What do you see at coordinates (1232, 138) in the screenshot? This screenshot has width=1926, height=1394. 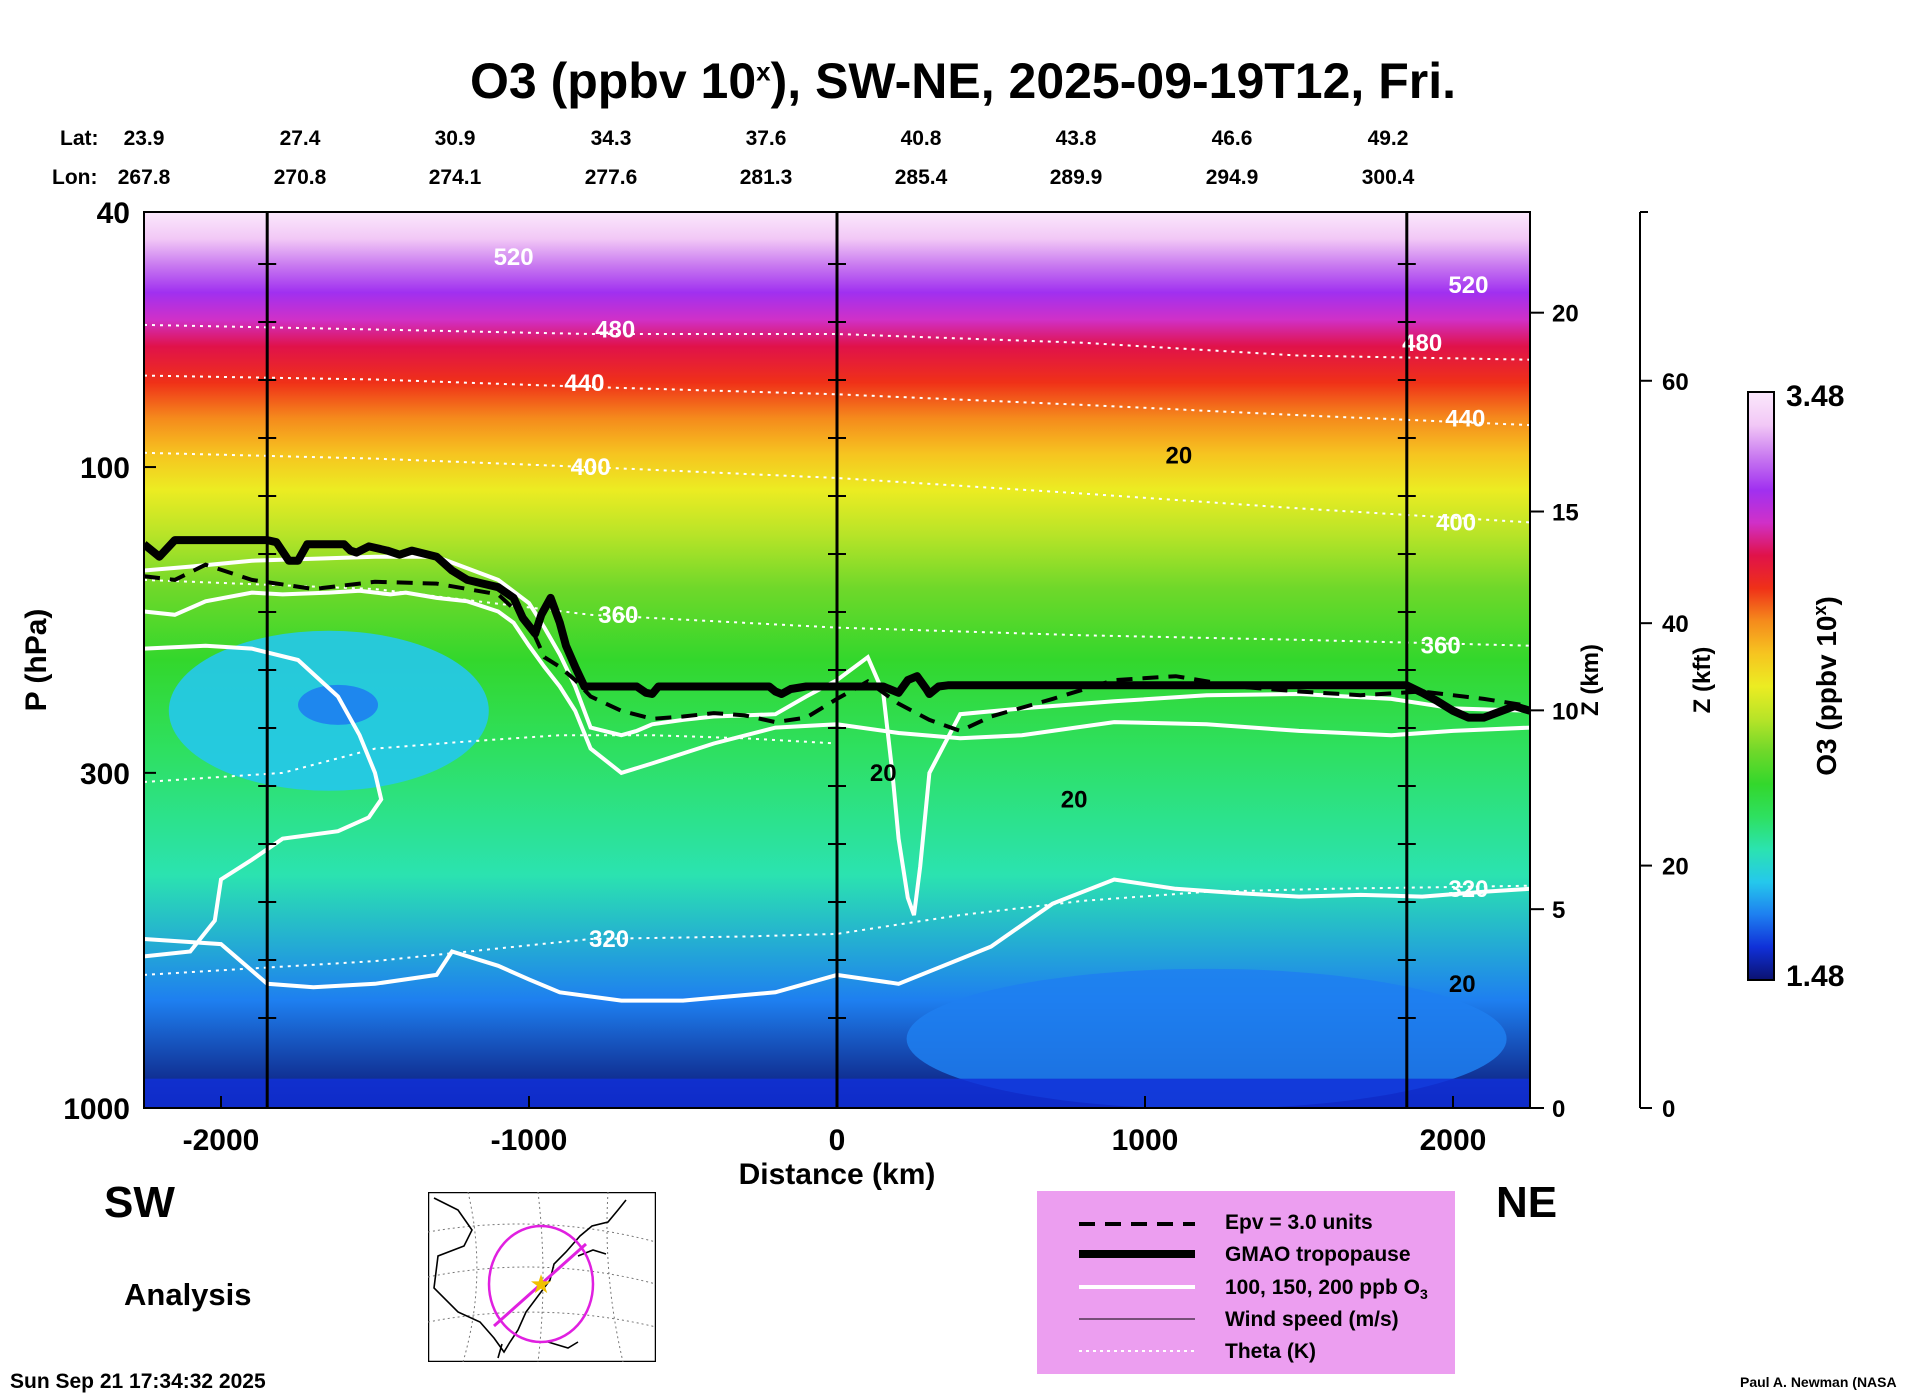 I see `lat-value-7: 46.6` at bounding box center [1232, 138].